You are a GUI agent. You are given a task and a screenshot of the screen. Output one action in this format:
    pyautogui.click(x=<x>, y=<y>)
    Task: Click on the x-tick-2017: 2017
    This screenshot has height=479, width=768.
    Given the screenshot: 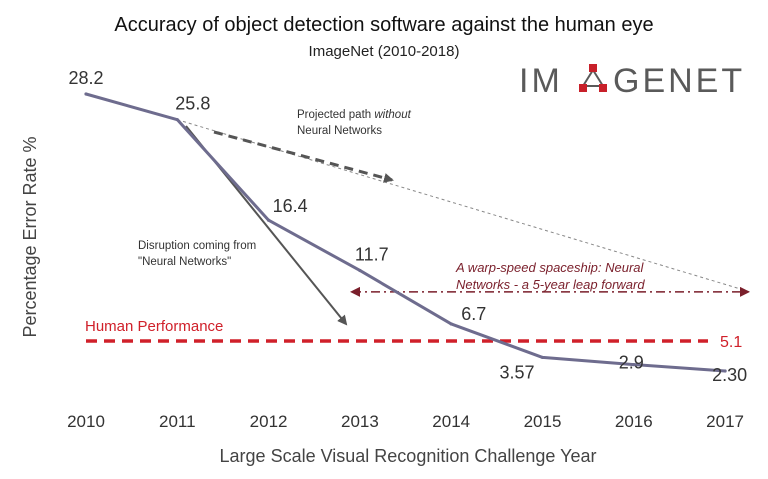 What is the action you would take?
    pyautogui.click(x=725, y=421)
    